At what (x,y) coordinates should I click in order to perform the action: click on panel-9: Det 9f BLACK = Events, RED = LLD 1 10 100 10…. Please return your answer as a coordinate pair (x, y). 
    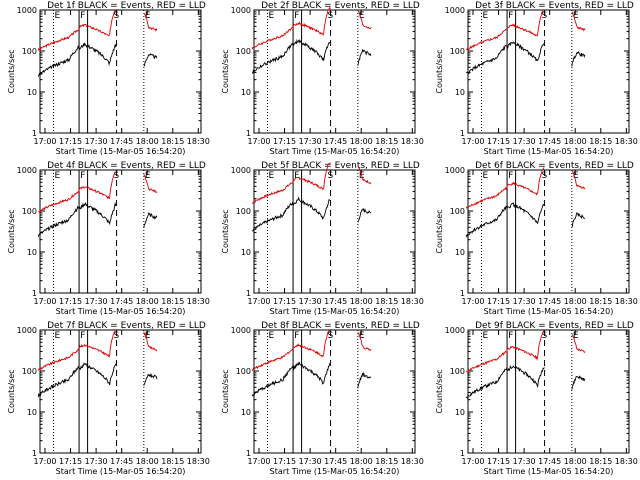
    Looking at the image, I should click on (536, 398).